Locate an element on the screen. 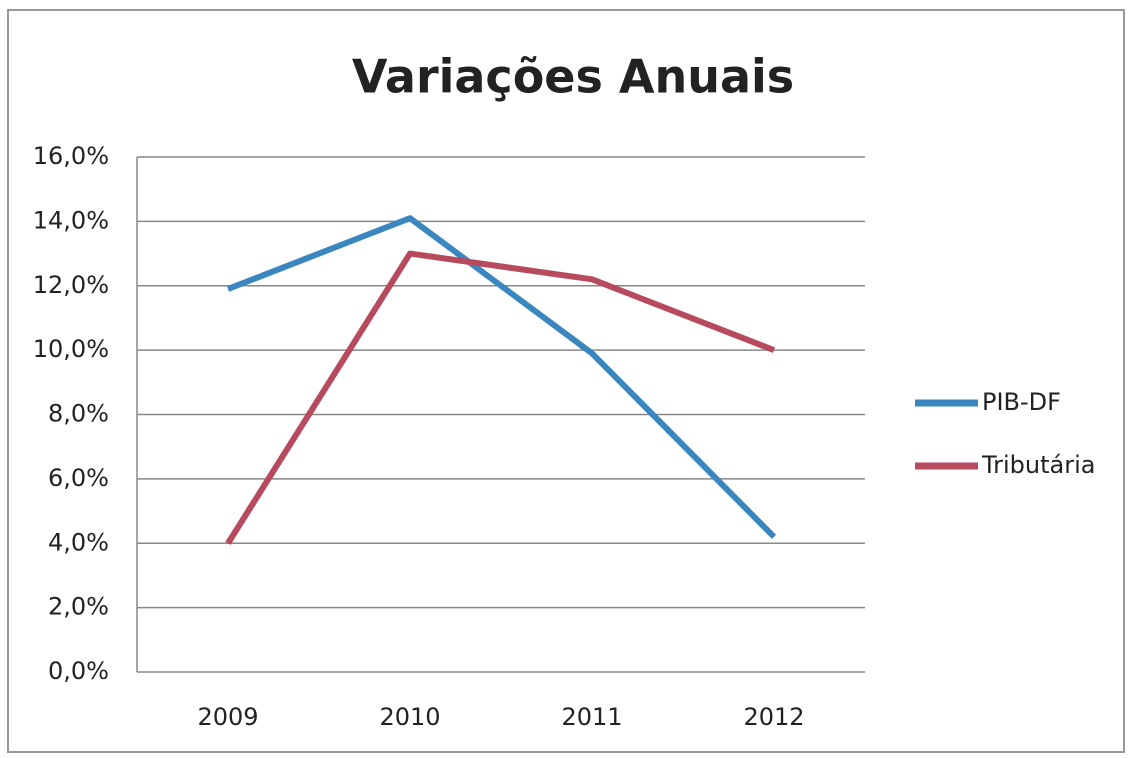 This screenshot has height=758, width=1130. y-tick-label: 8,0% is located at coordinates (78, 414).